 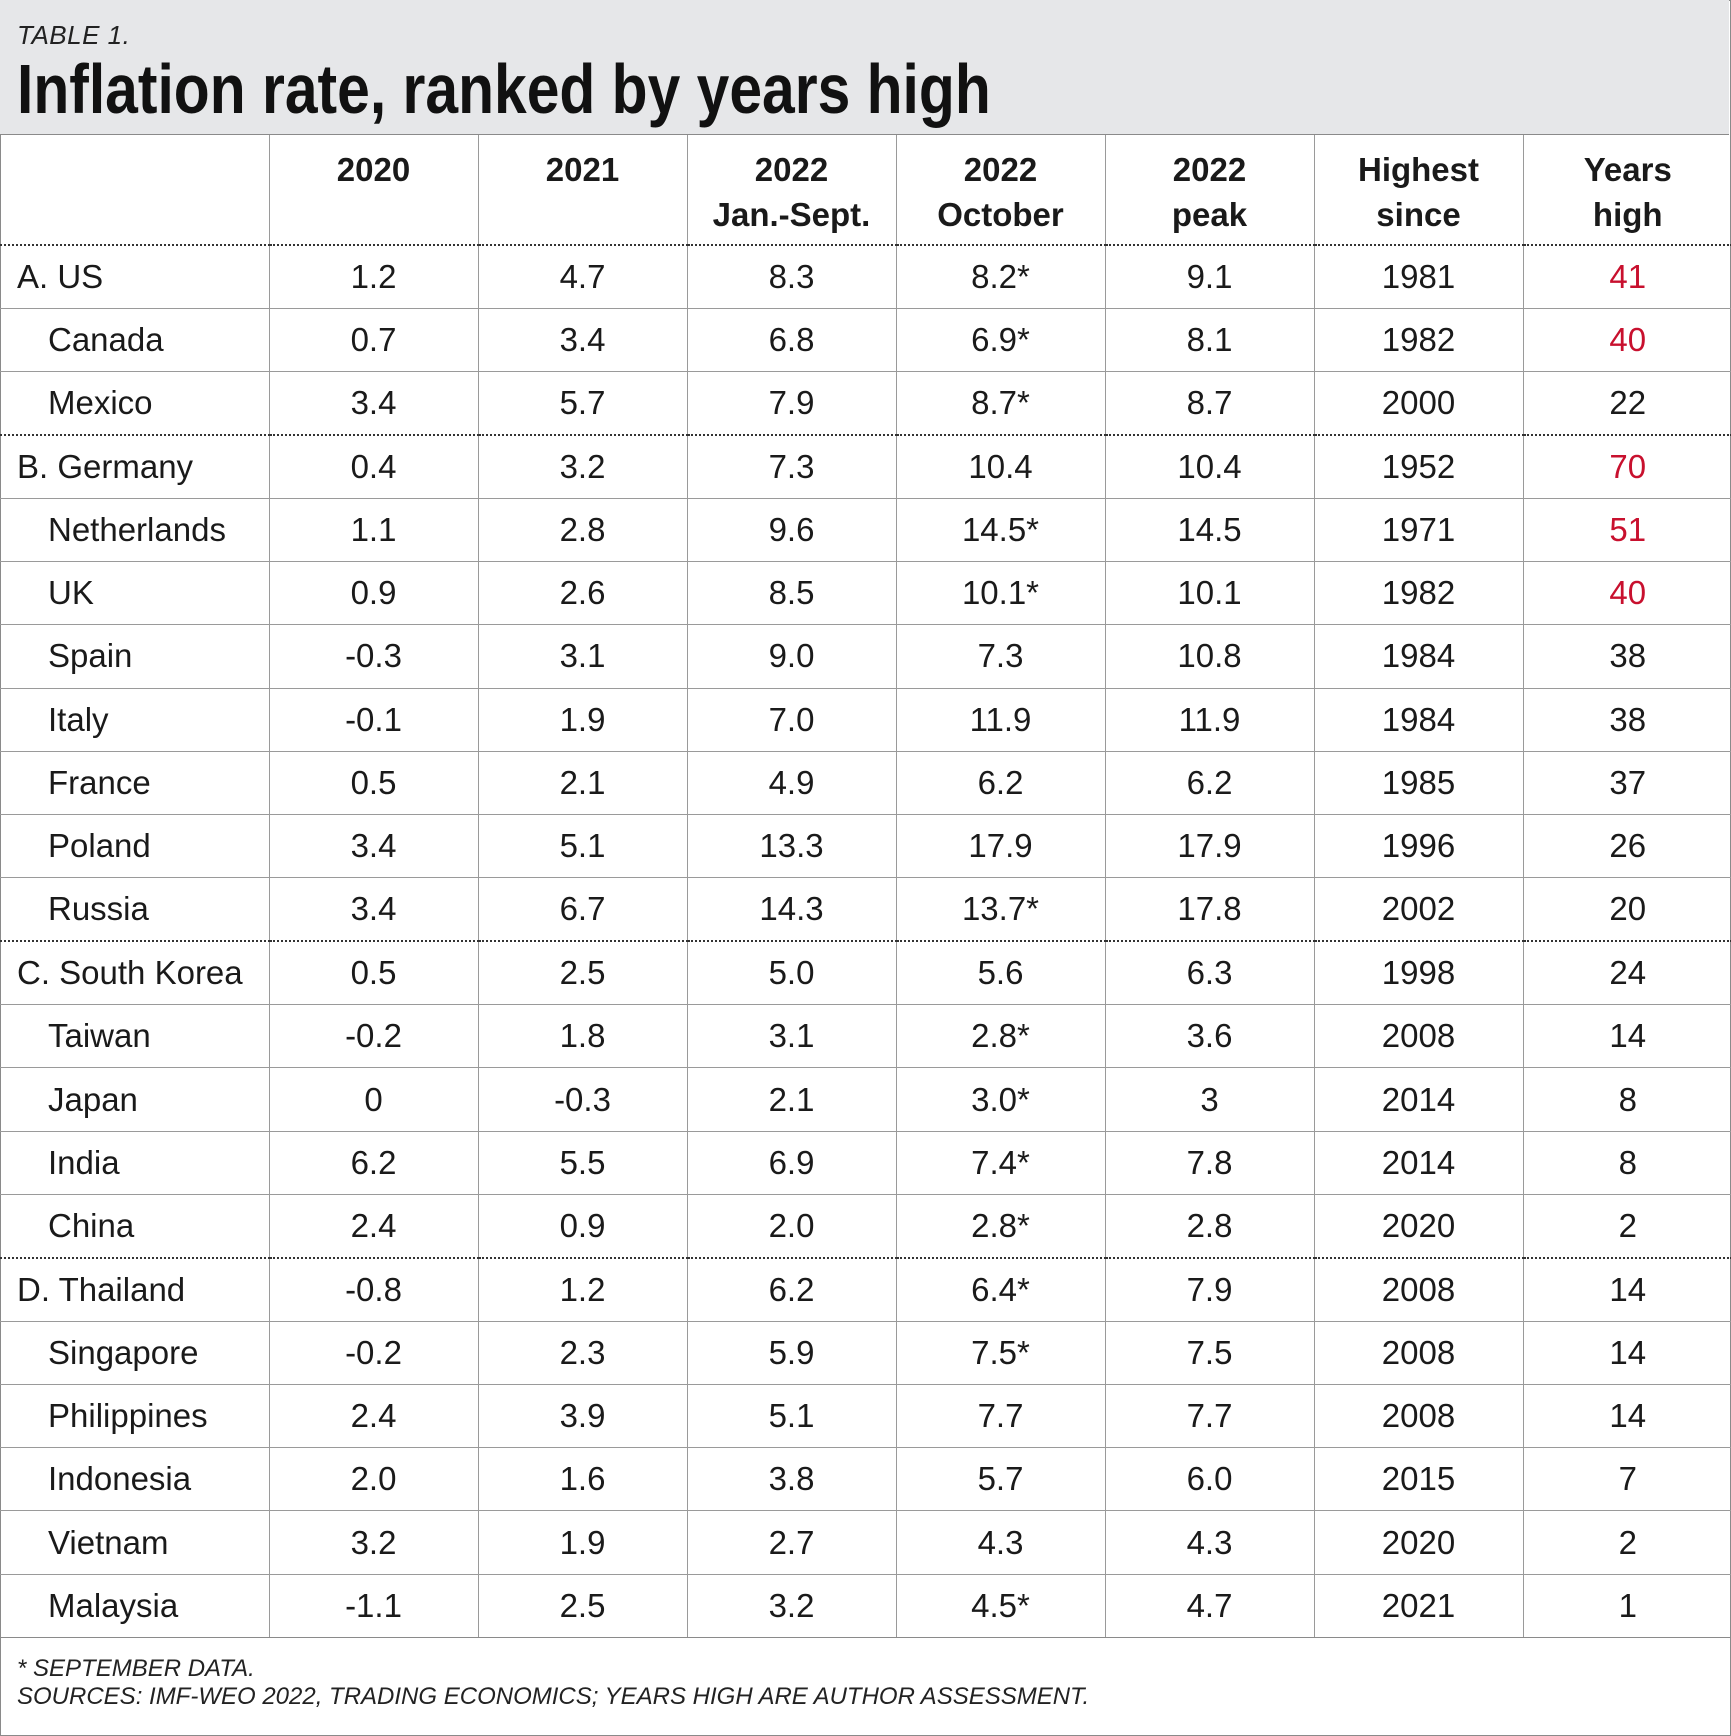 I want to click on value-cell: -0.3, so click(x=582, y=1099).